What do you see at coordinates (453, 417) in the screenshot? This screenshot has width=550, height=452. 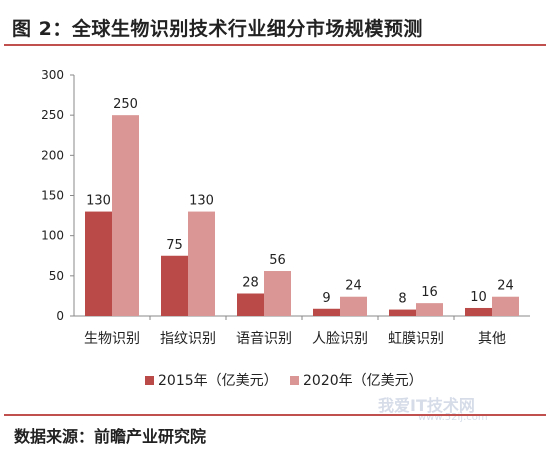 I see `watermark-url: www.52ij.com` at bounding box center [453, 417].